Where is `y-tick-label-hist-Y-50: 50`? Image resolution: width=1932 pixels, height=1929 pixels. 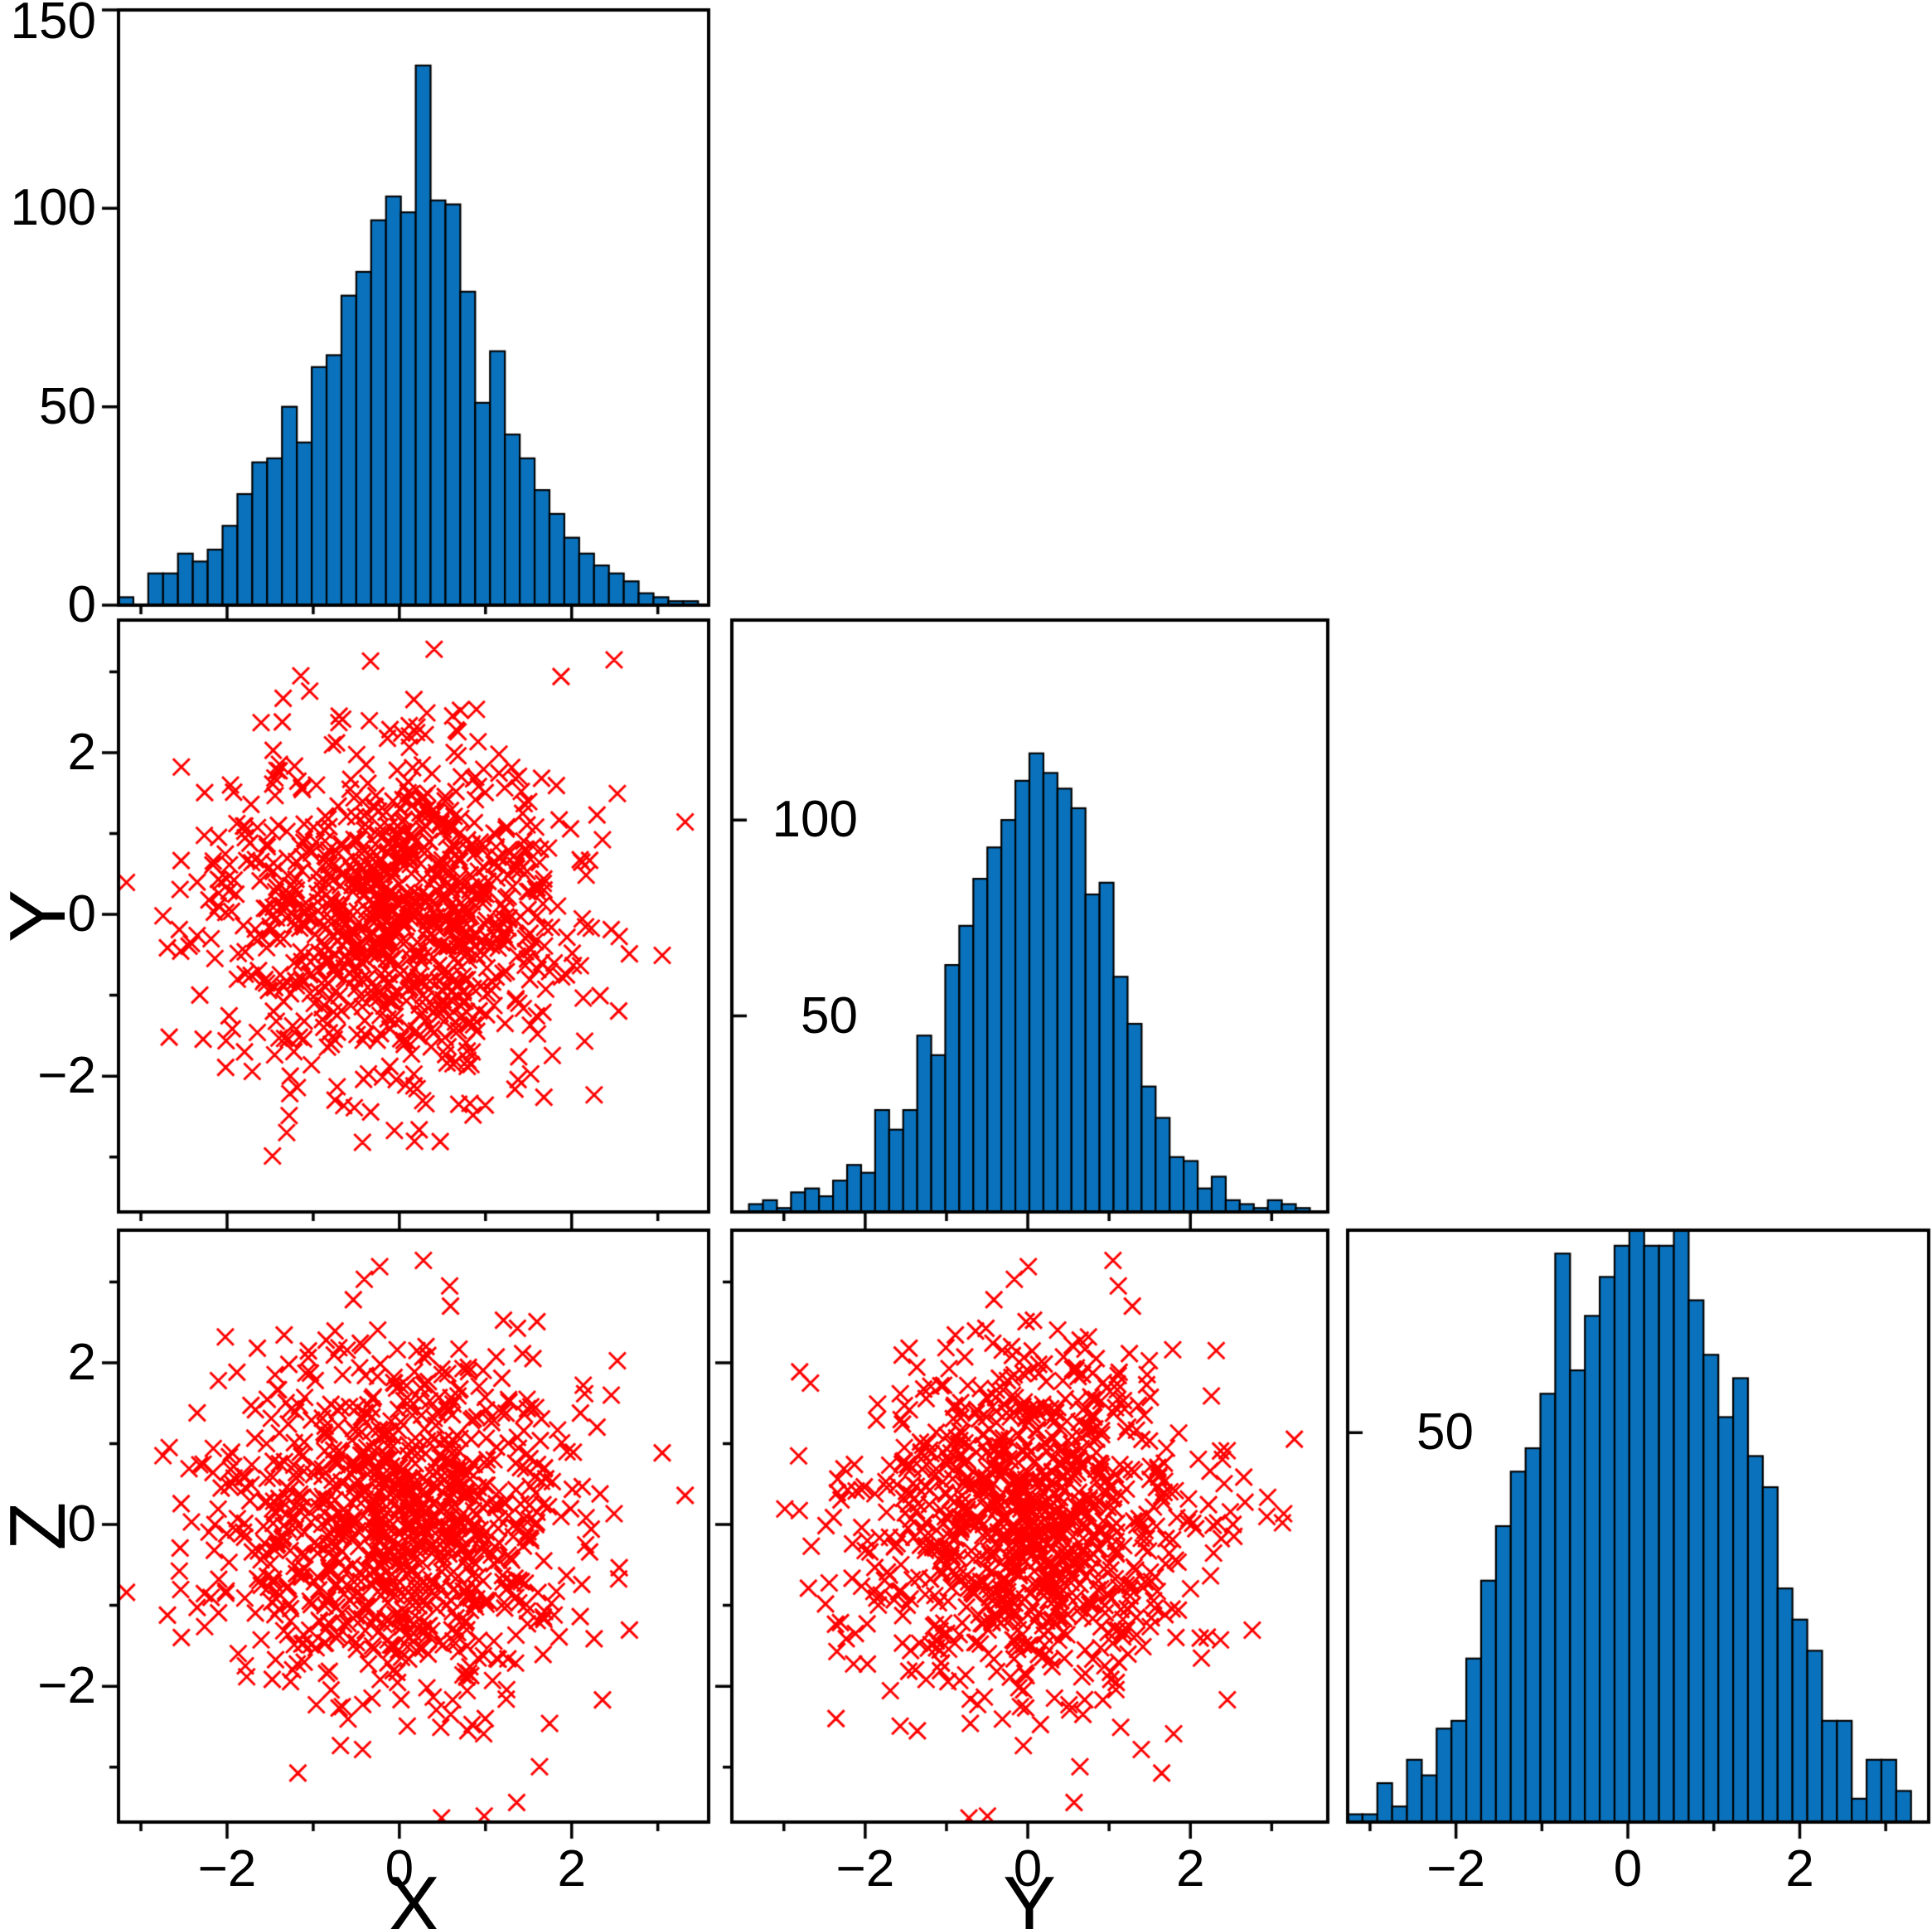
y-tick-label-hist-Y-50: 50 is located at coordinates (829, 1015).